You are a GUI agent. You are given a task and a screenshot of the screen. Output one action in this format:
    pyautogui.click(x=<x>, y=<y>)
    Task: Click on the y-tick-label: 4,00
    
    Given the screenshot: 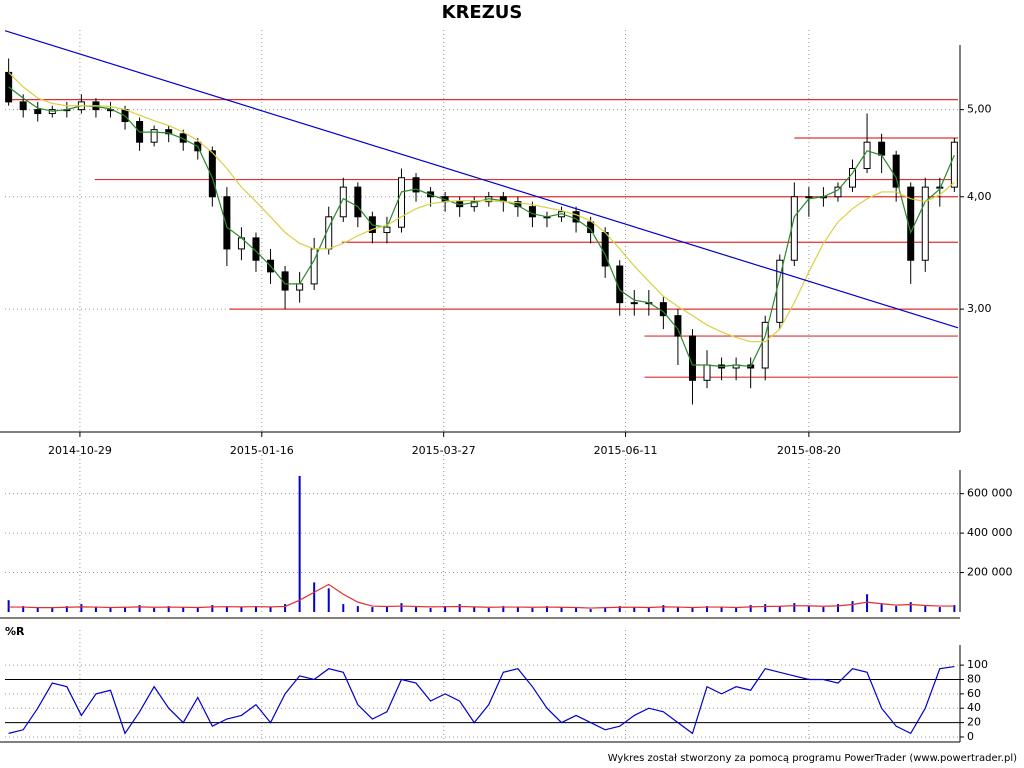 What is the action you would take?
    pyautogui.click(x=979, y=196)
    